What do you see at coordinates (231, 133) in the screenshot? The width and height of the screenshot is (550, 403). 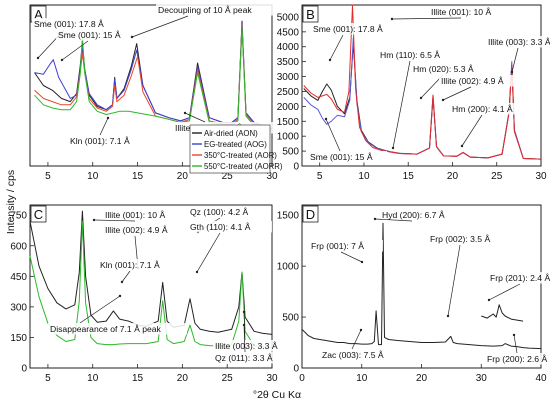 I see `legend-entry: Air-dried (AON)` at bounding box center [231, 133].